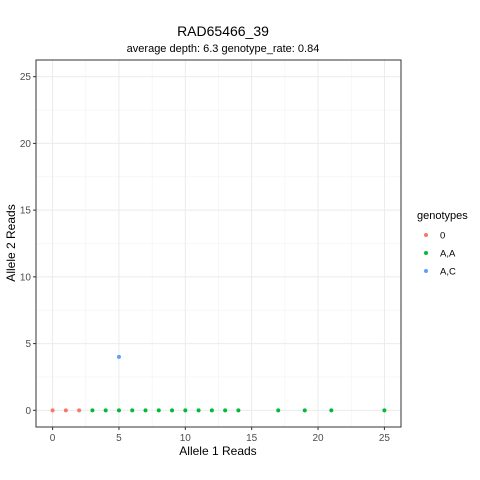  Describe the element at coordinates (442, 216) in the screenshot. I see `legend-title: genotypes` at that location.